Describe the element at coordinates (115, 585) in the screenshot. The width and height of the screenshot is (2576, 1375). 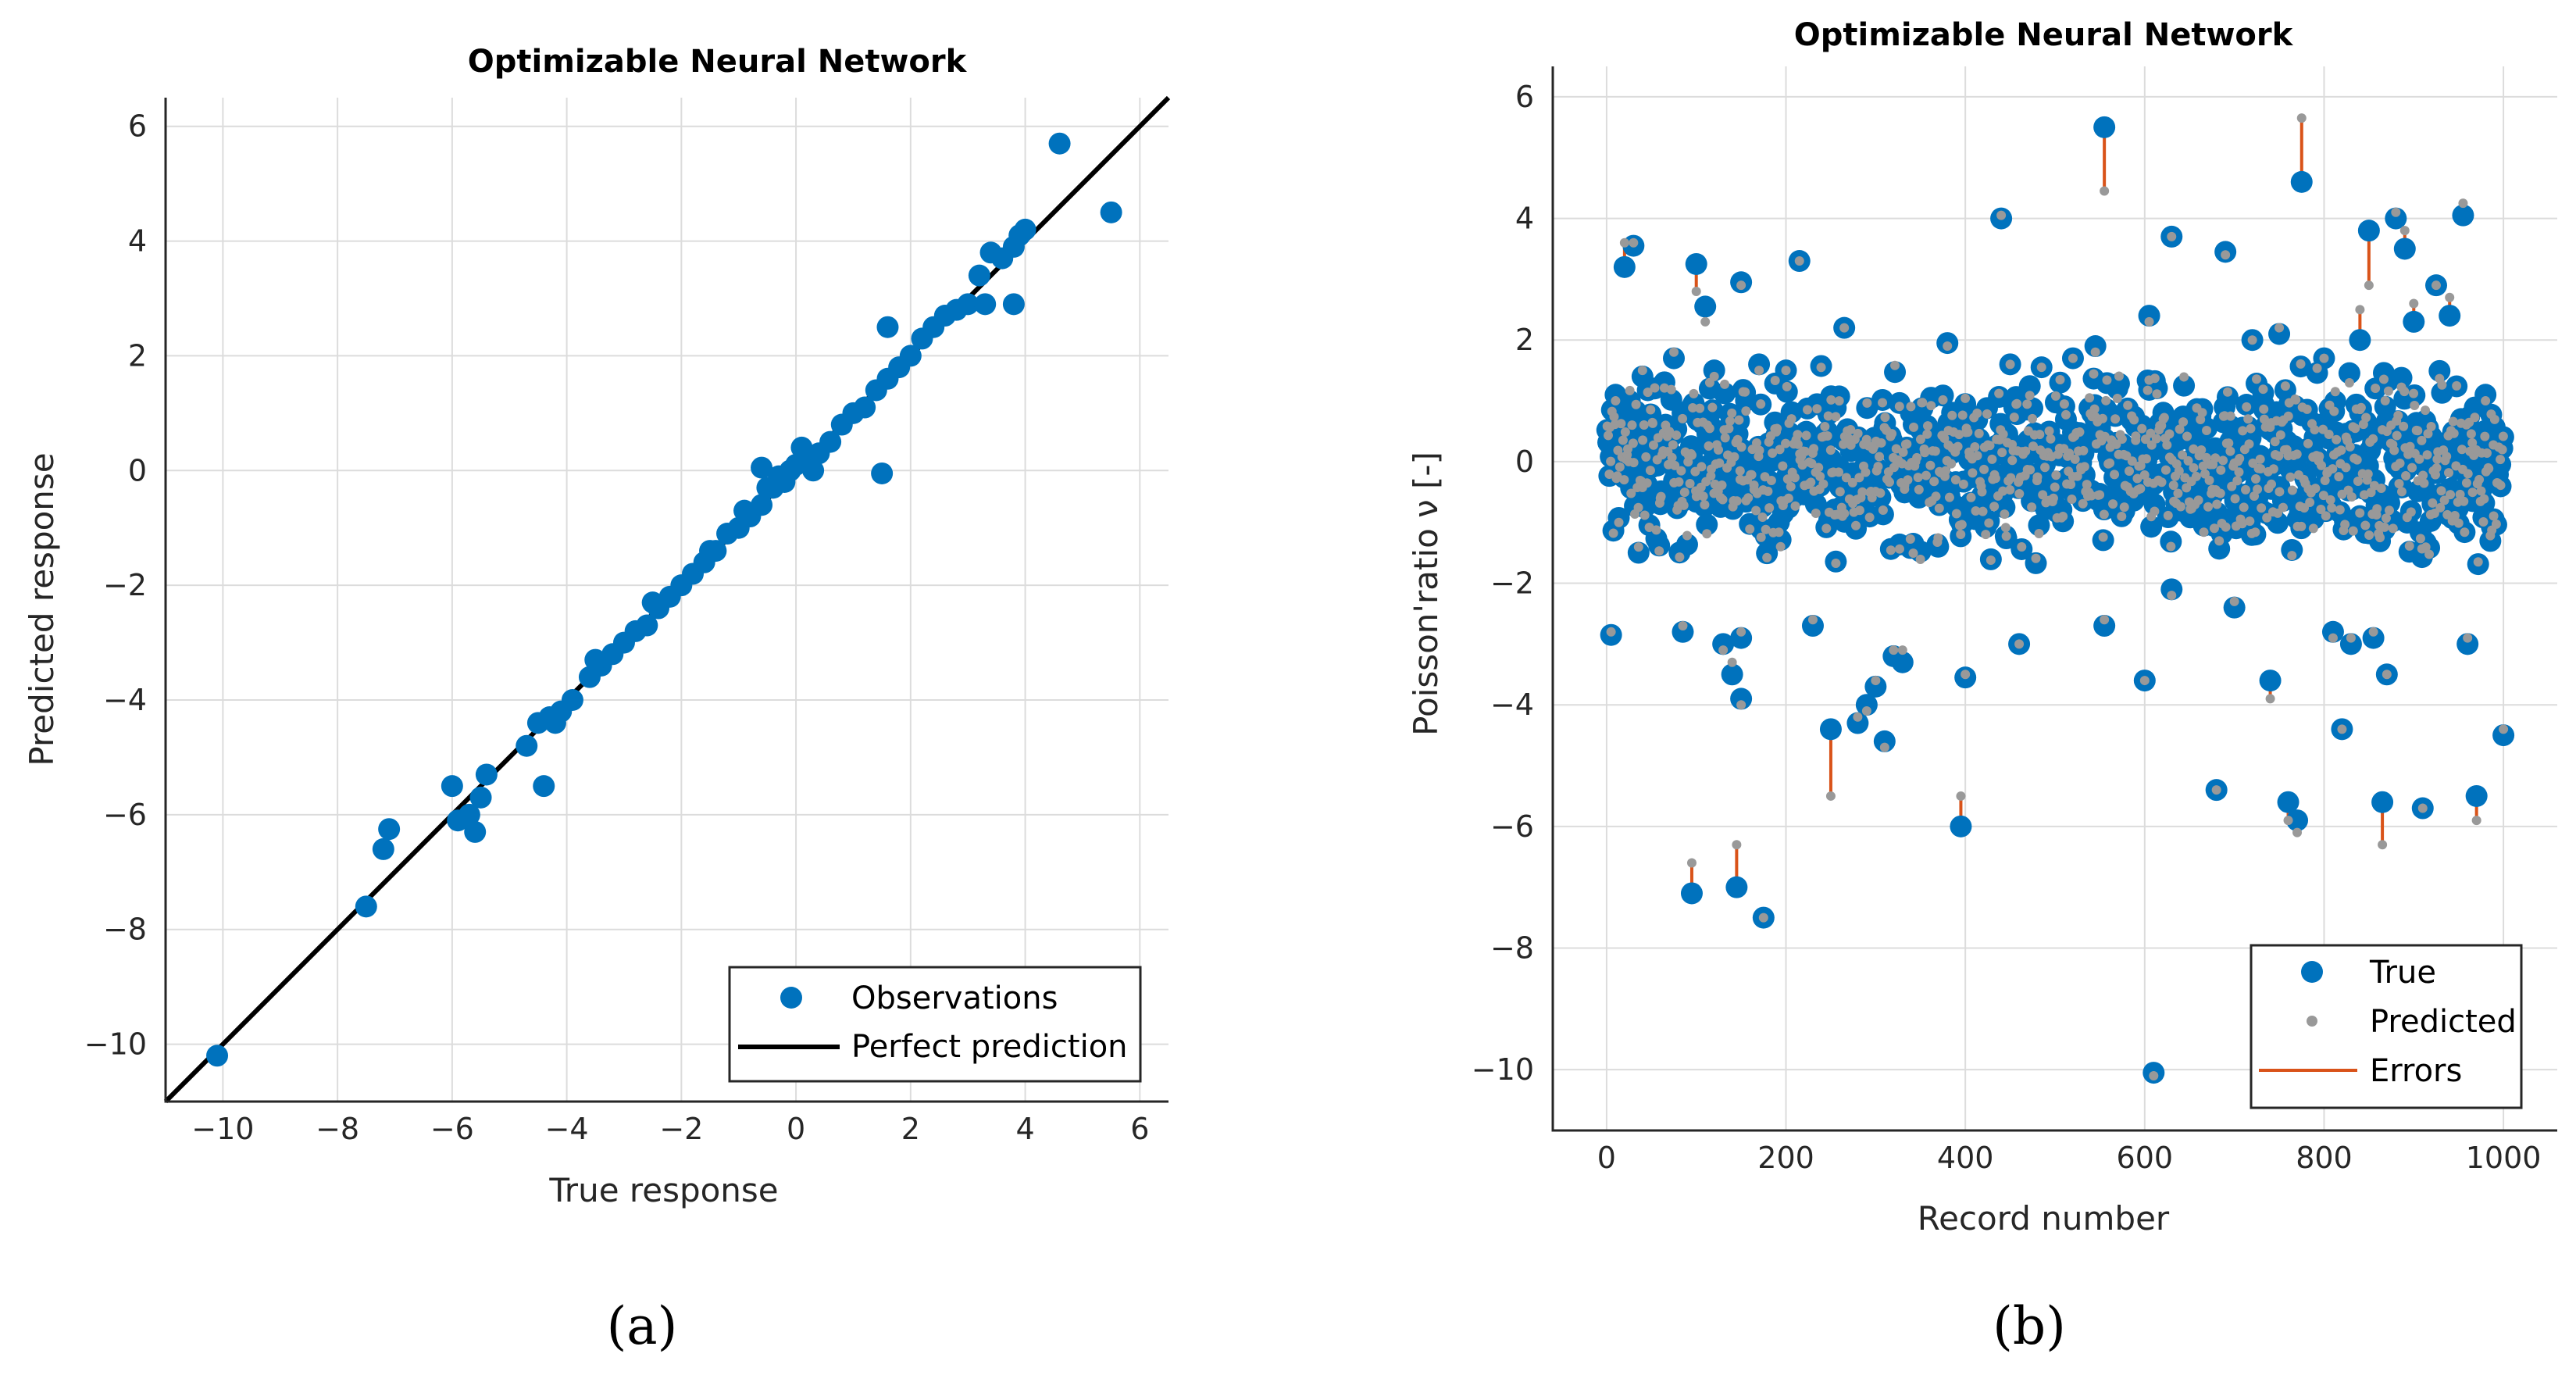
I see `chart-a-y-ticks: −10 −8 −6 −4 −2 0 2 4 6` at that location.